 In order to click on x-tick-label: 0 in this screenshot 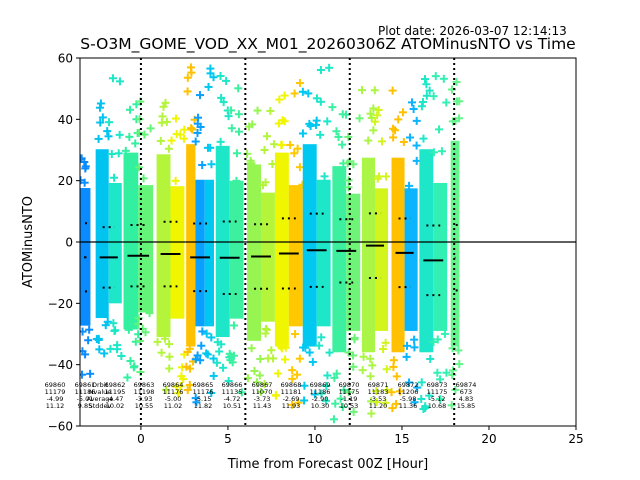, I will do `click(141, 439)`.